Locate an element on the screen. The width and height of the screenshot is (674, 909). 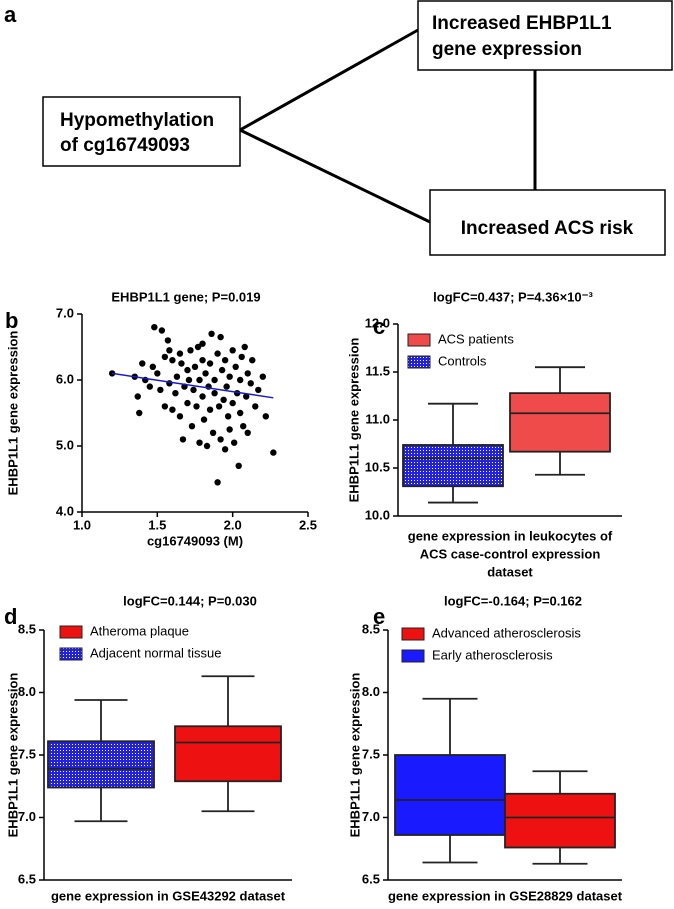
legend-label: Atheroma plaque is located at coordinates (139, 630).